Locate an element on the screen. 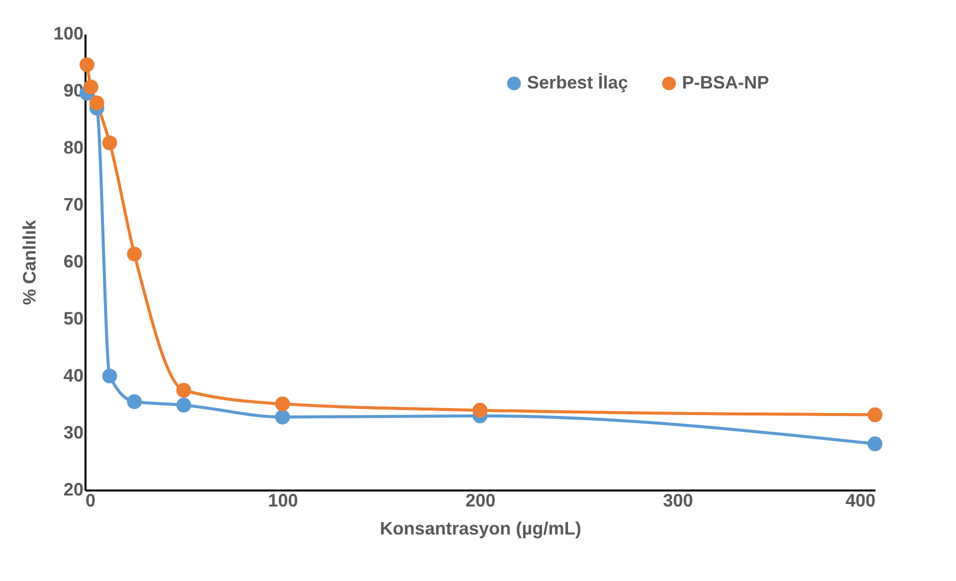  x-tick-label: 0 is located at coordinates (91, 500).